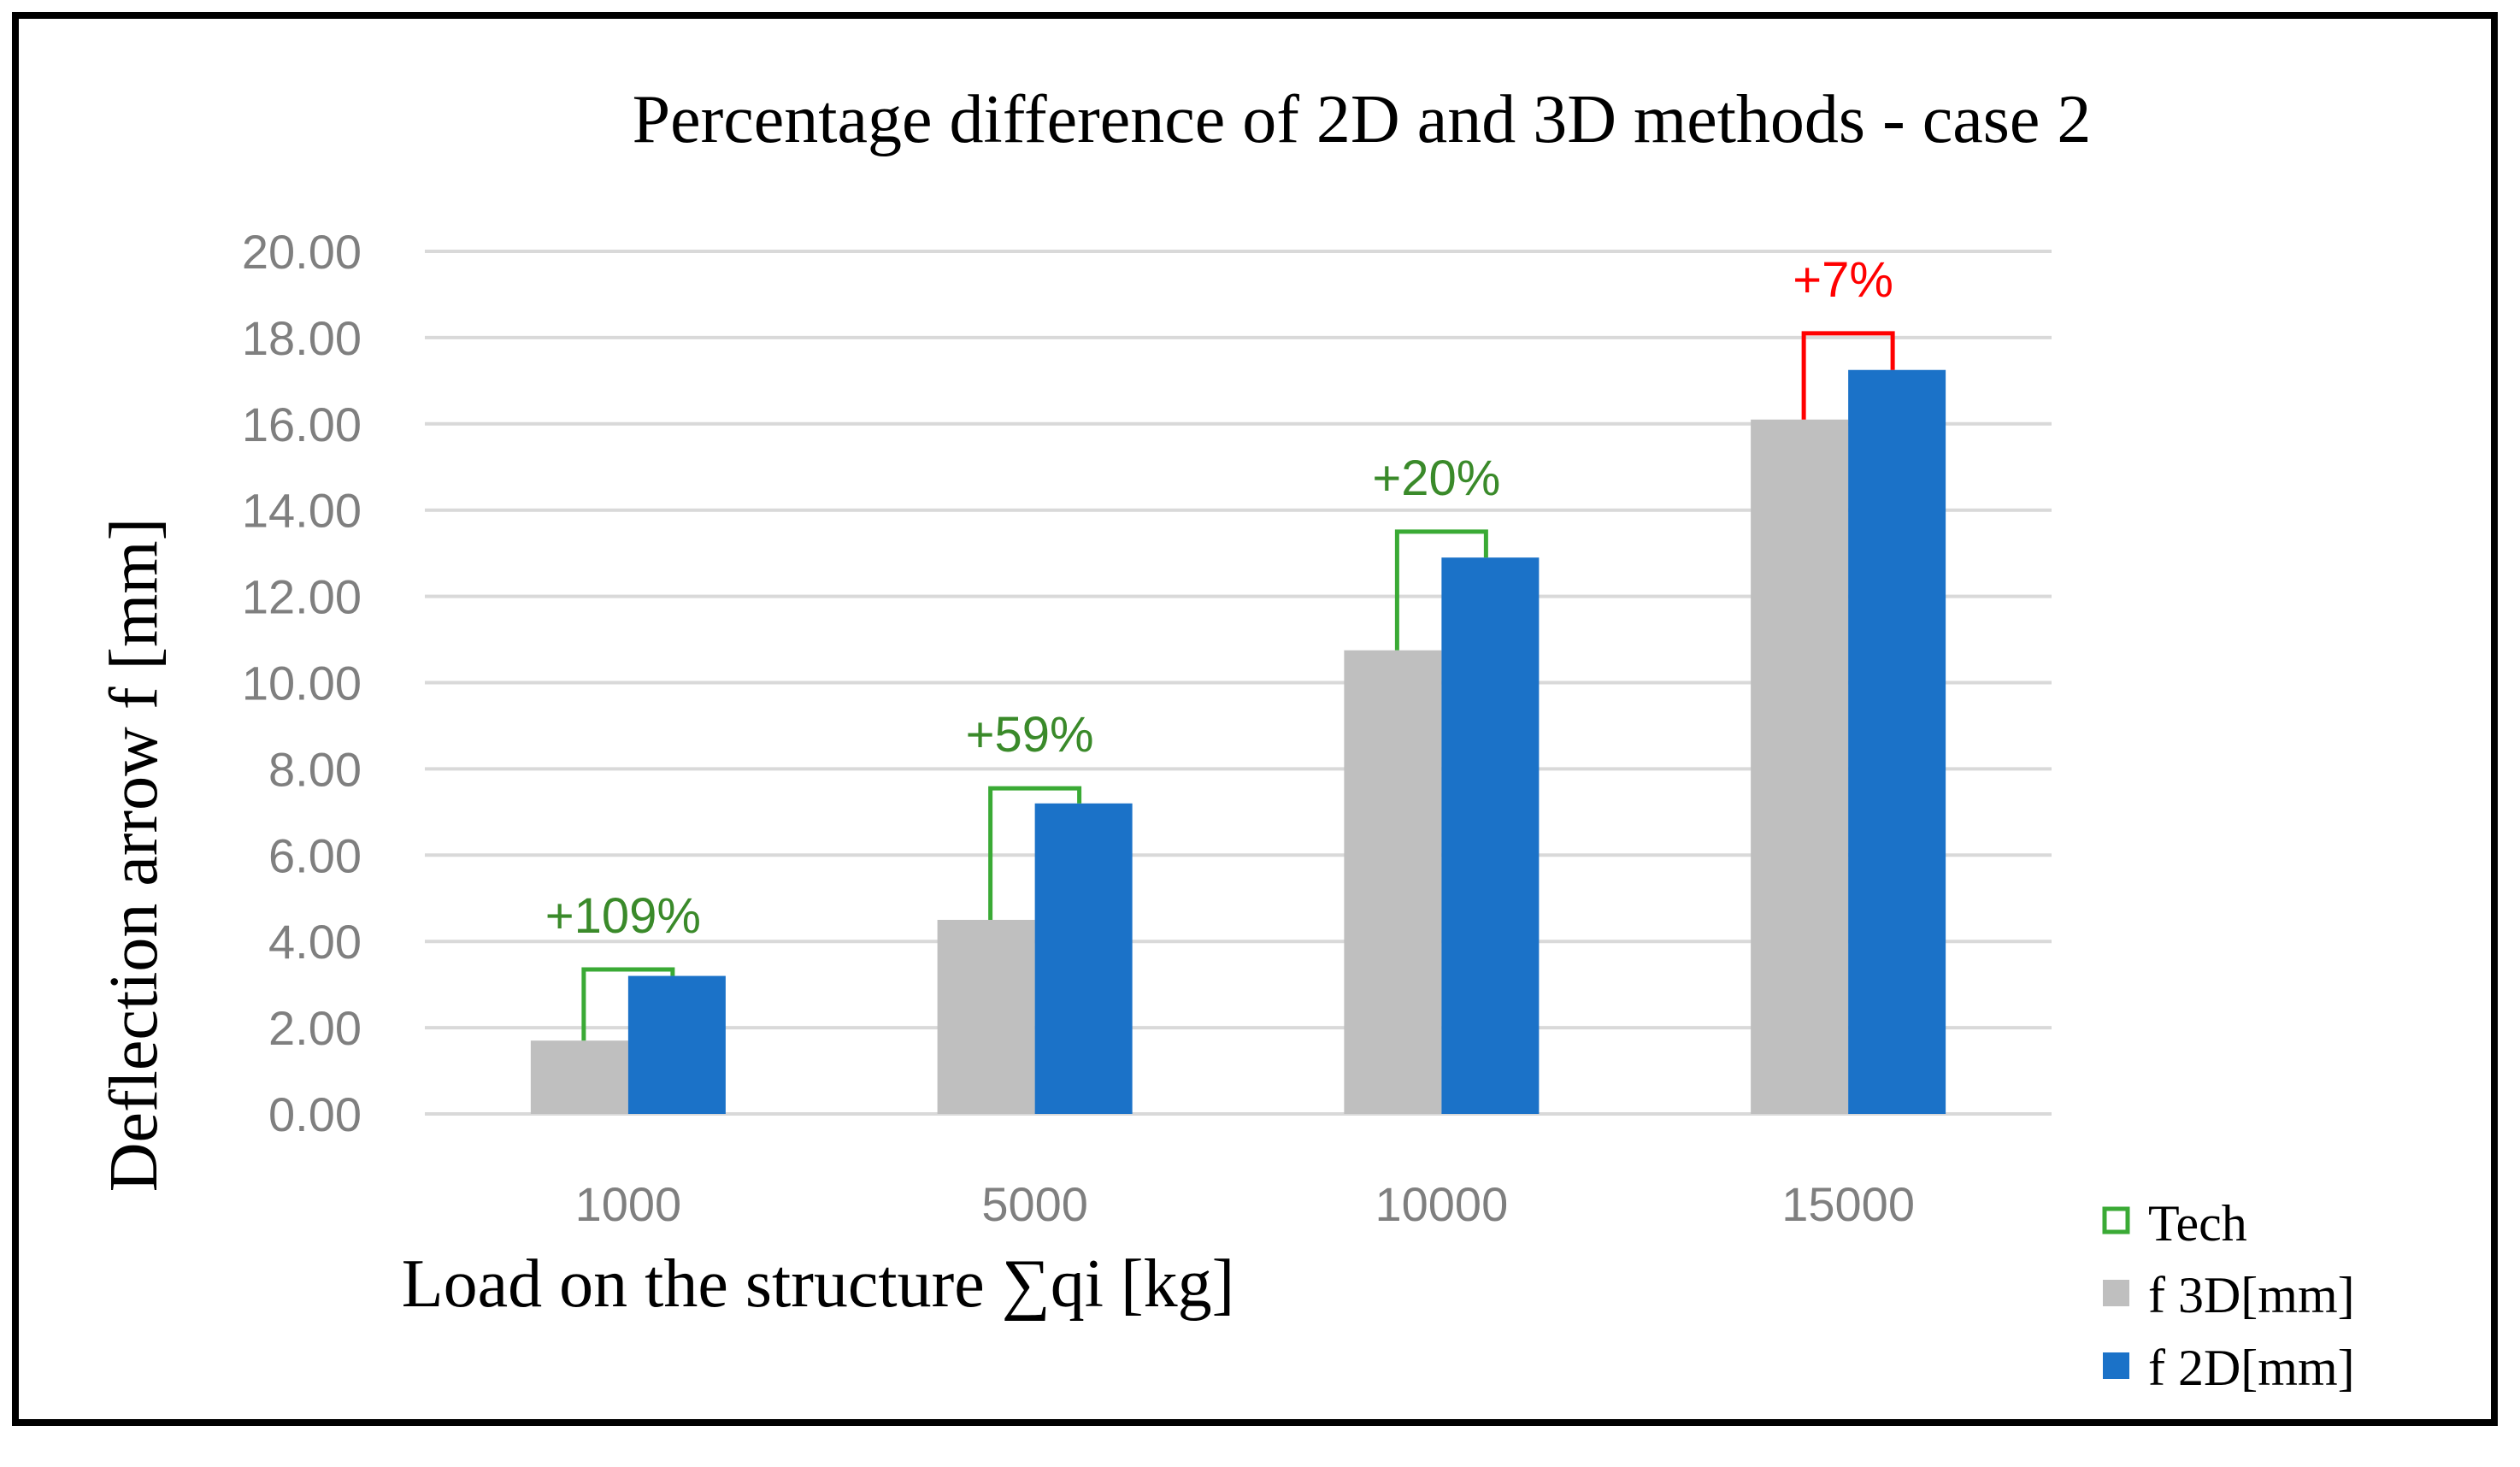  Describe the element at coordinates (315, 855) in the screenshot. I see `y-tick-label: 6.00` at that location.